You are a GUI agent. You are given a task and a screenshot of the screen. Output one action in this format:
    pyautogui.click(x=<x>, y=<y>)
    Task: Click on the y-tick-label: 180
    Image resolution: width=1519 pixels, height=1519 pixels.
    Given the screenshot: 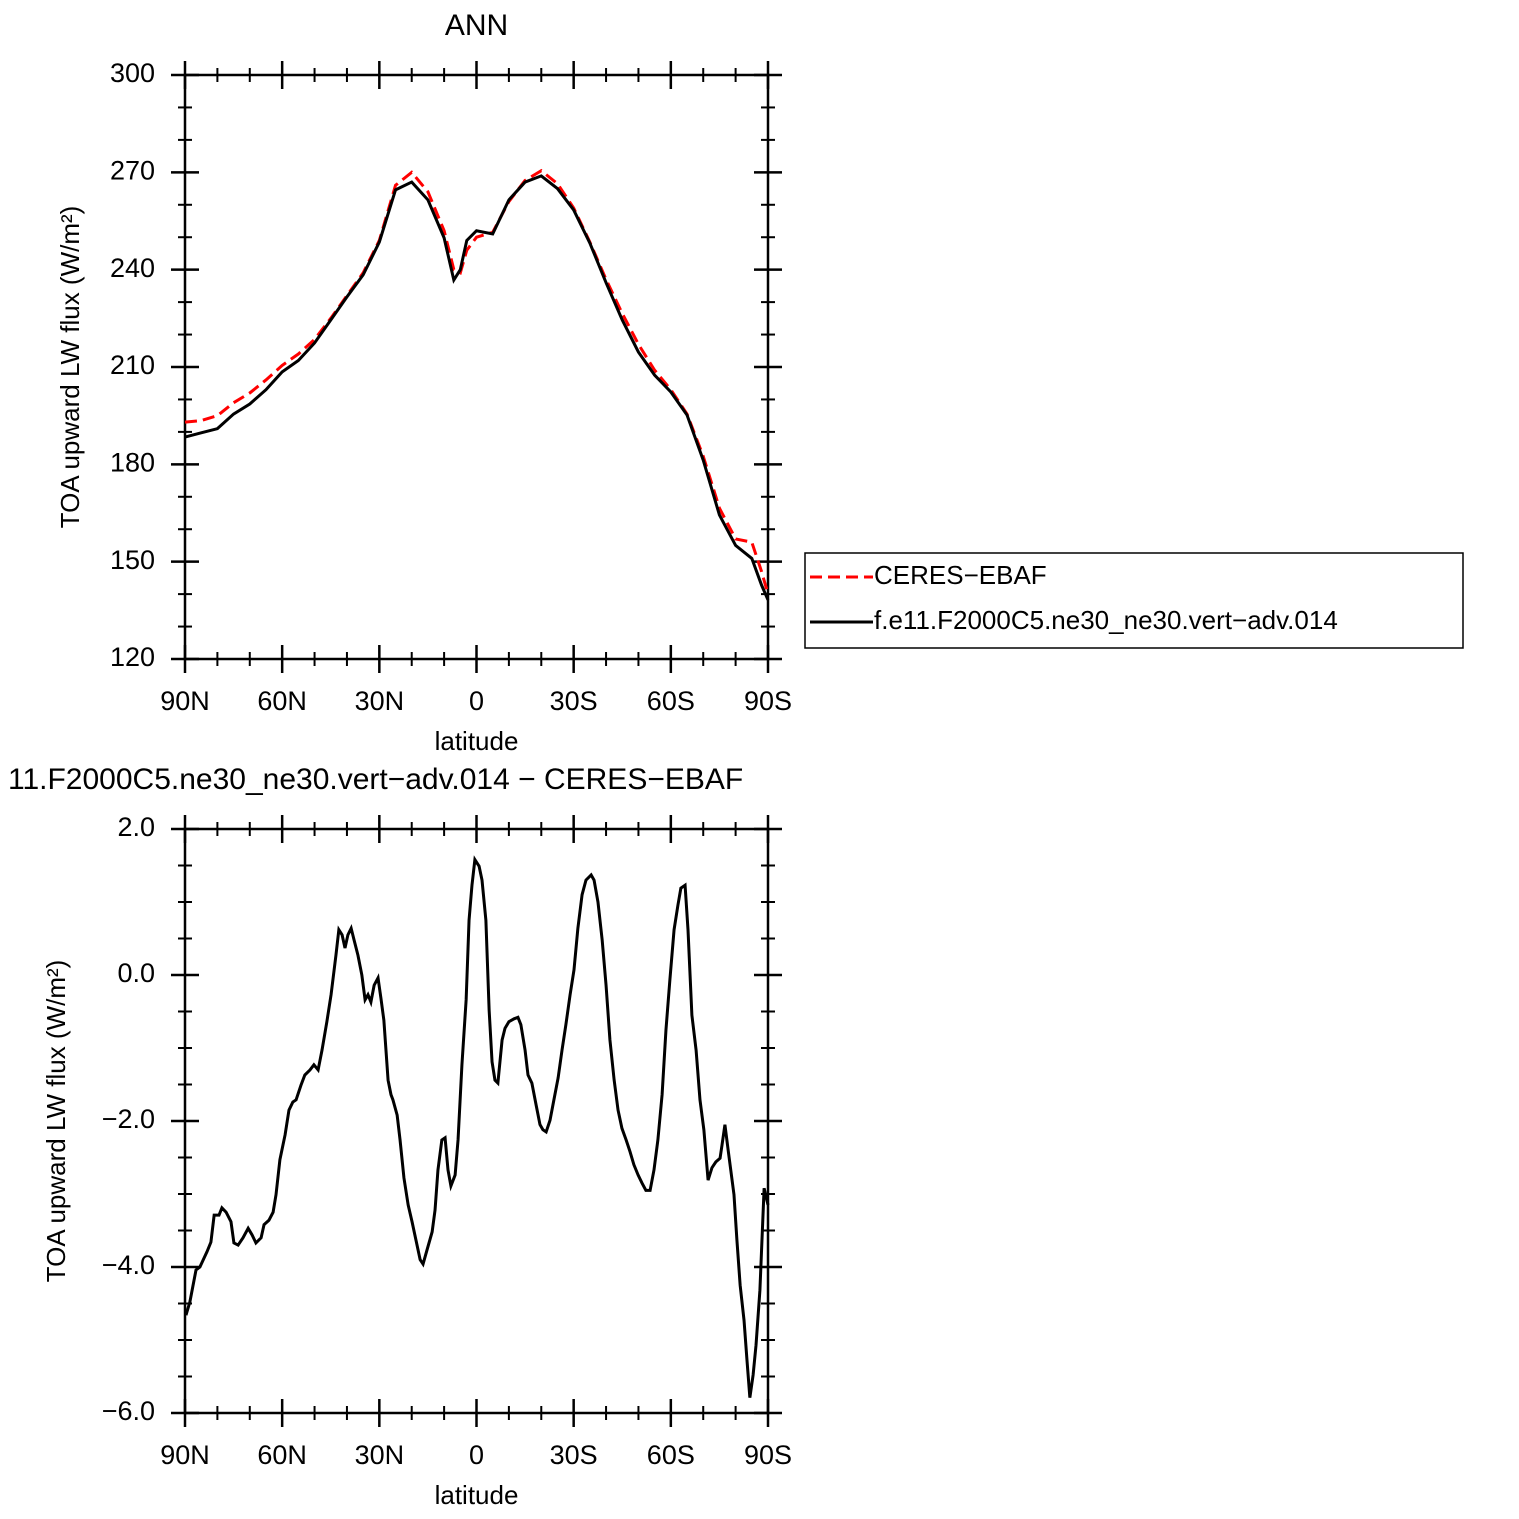 What is the action you would take?
    pyautogui.click(x=132, y=462)
    